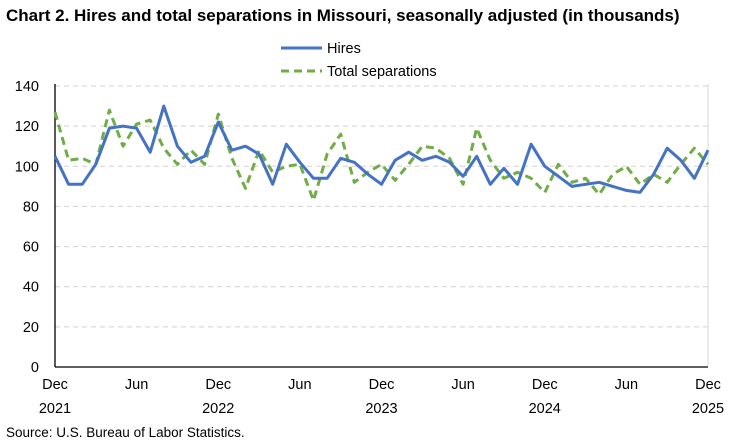 Image resolution: width=750 pixels, height=445 pixels. Describe the element at coordinates (55, 409) in the screenshot. I see `x-tick-year: 2021` at that location.